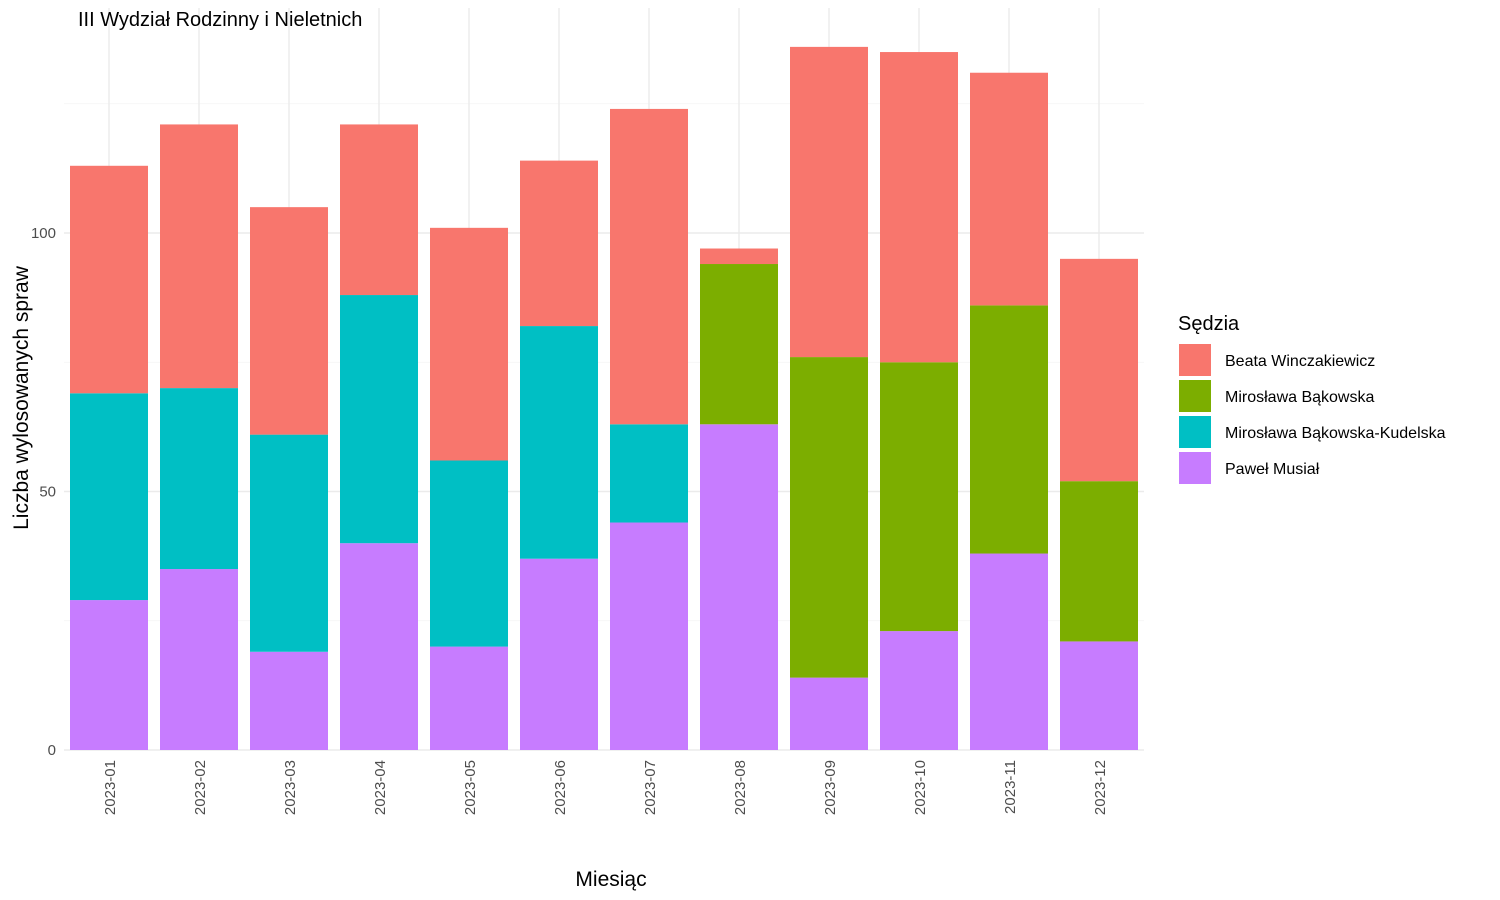 This screenshot has height=900, width=1500. I want to click on x-tick-label: 2023-03, so click(290, 787).